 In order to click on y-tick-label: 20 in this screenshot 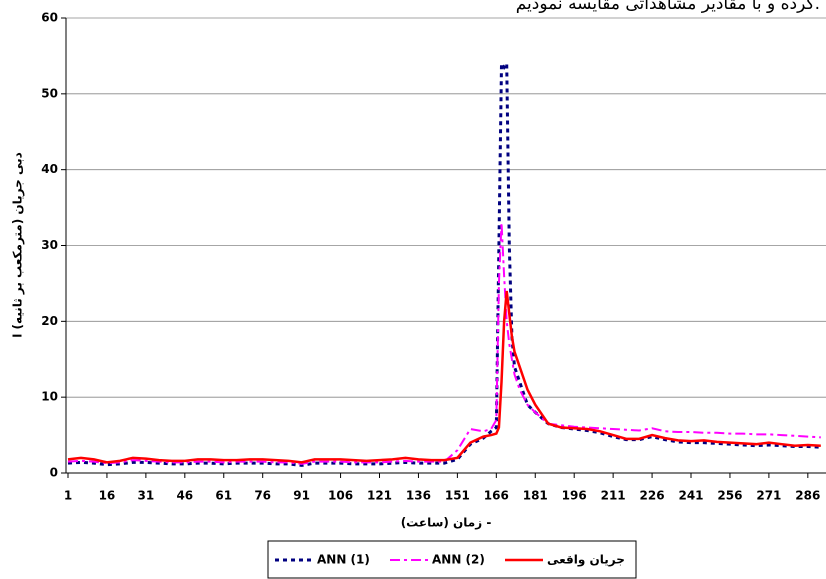, I will do `click(49, 321)`.